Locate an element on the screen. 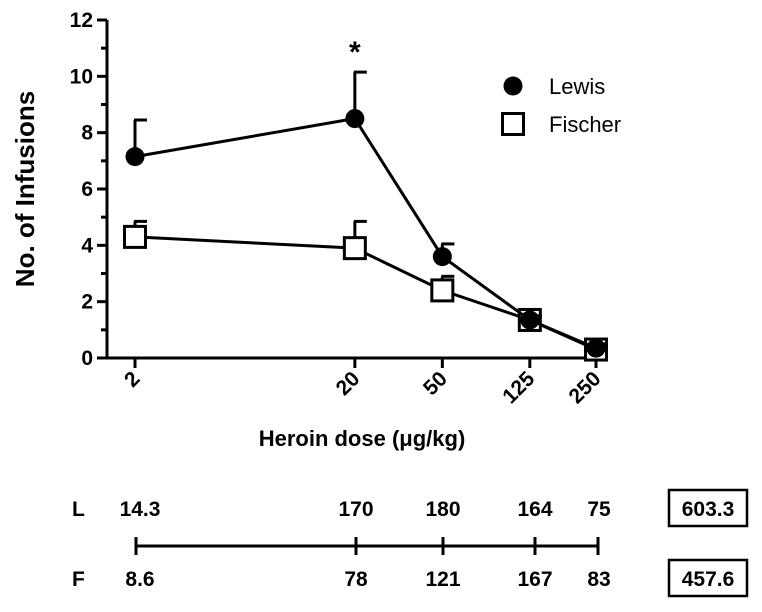 The image size is (762, 612). y-axis-ticks: 0 2 4 6 8 10 12 is located at coordinates (88, 189).